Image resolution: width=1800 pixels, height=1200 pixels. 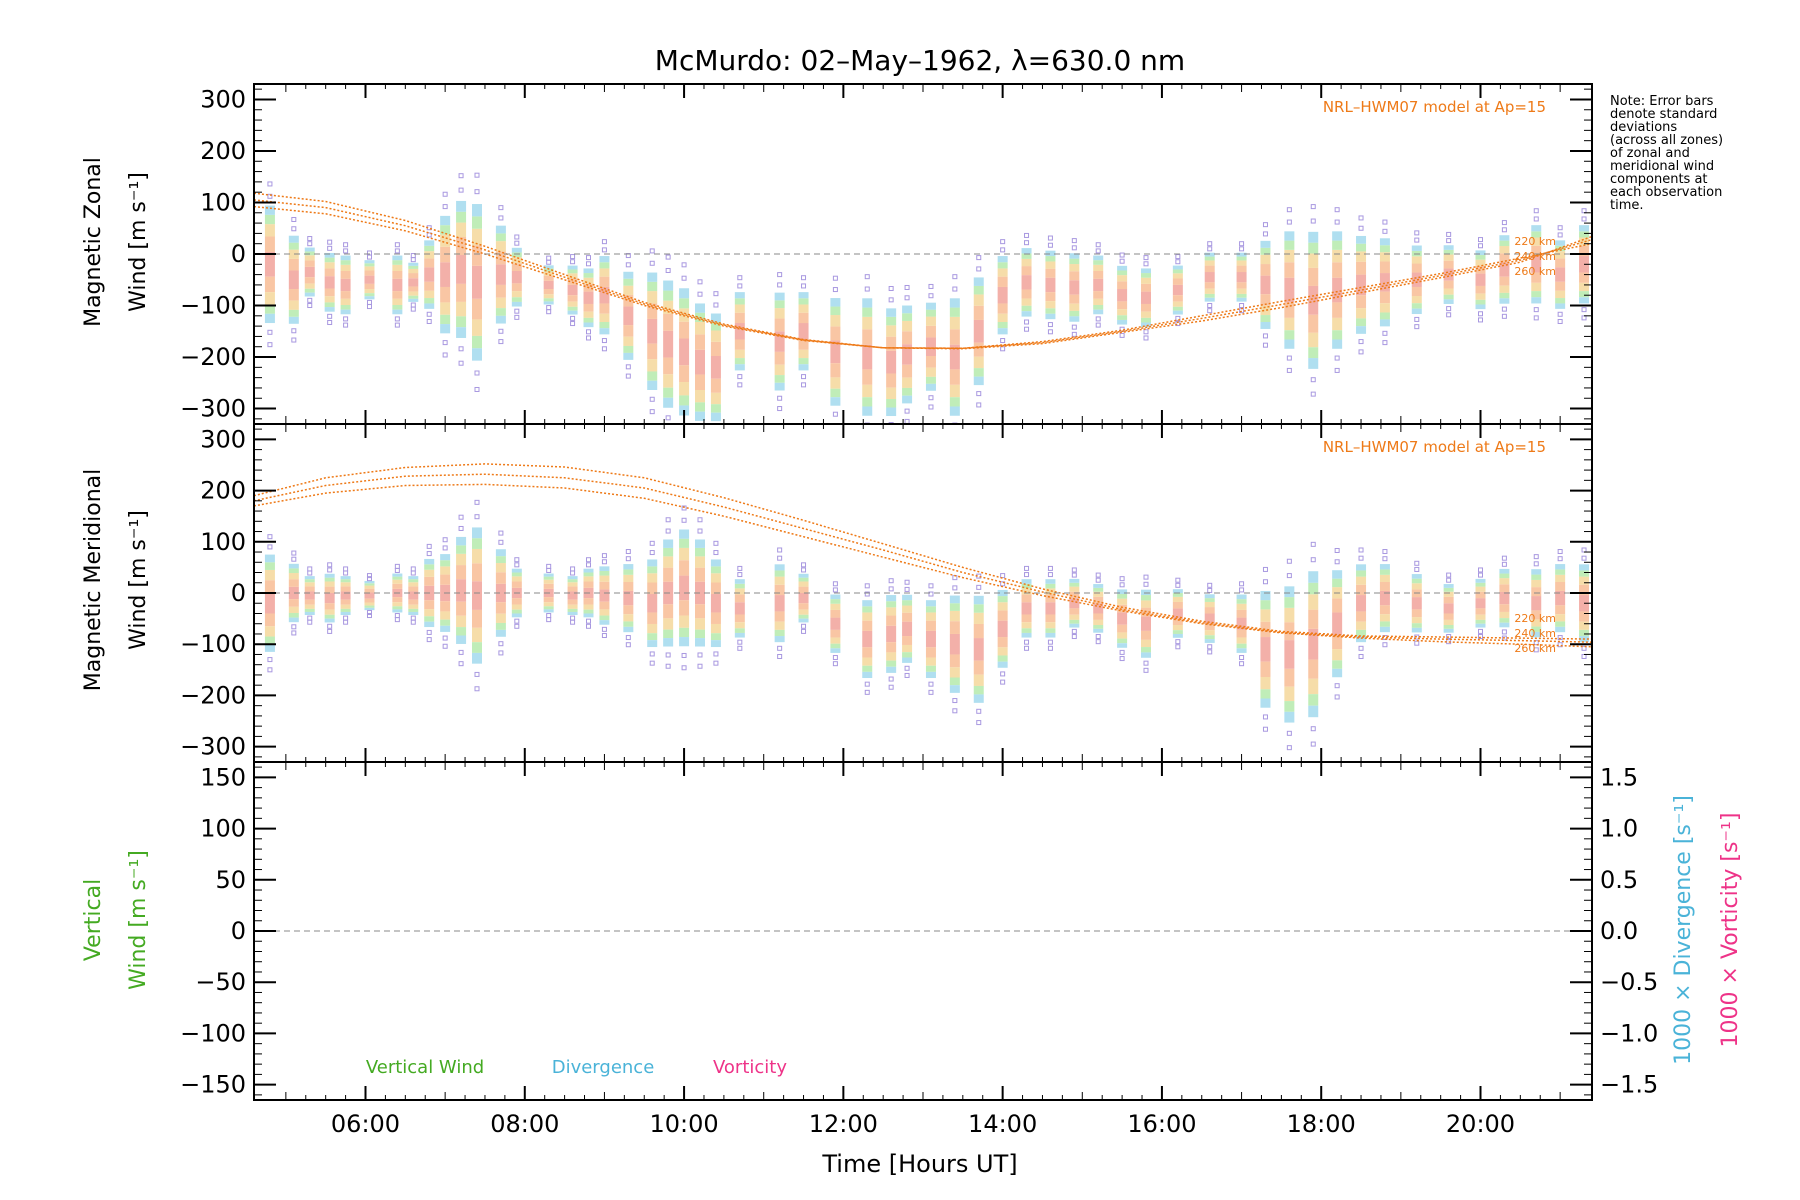 I want to click on legend-vorticity: Vorticity, so click(x=750, y=1067).